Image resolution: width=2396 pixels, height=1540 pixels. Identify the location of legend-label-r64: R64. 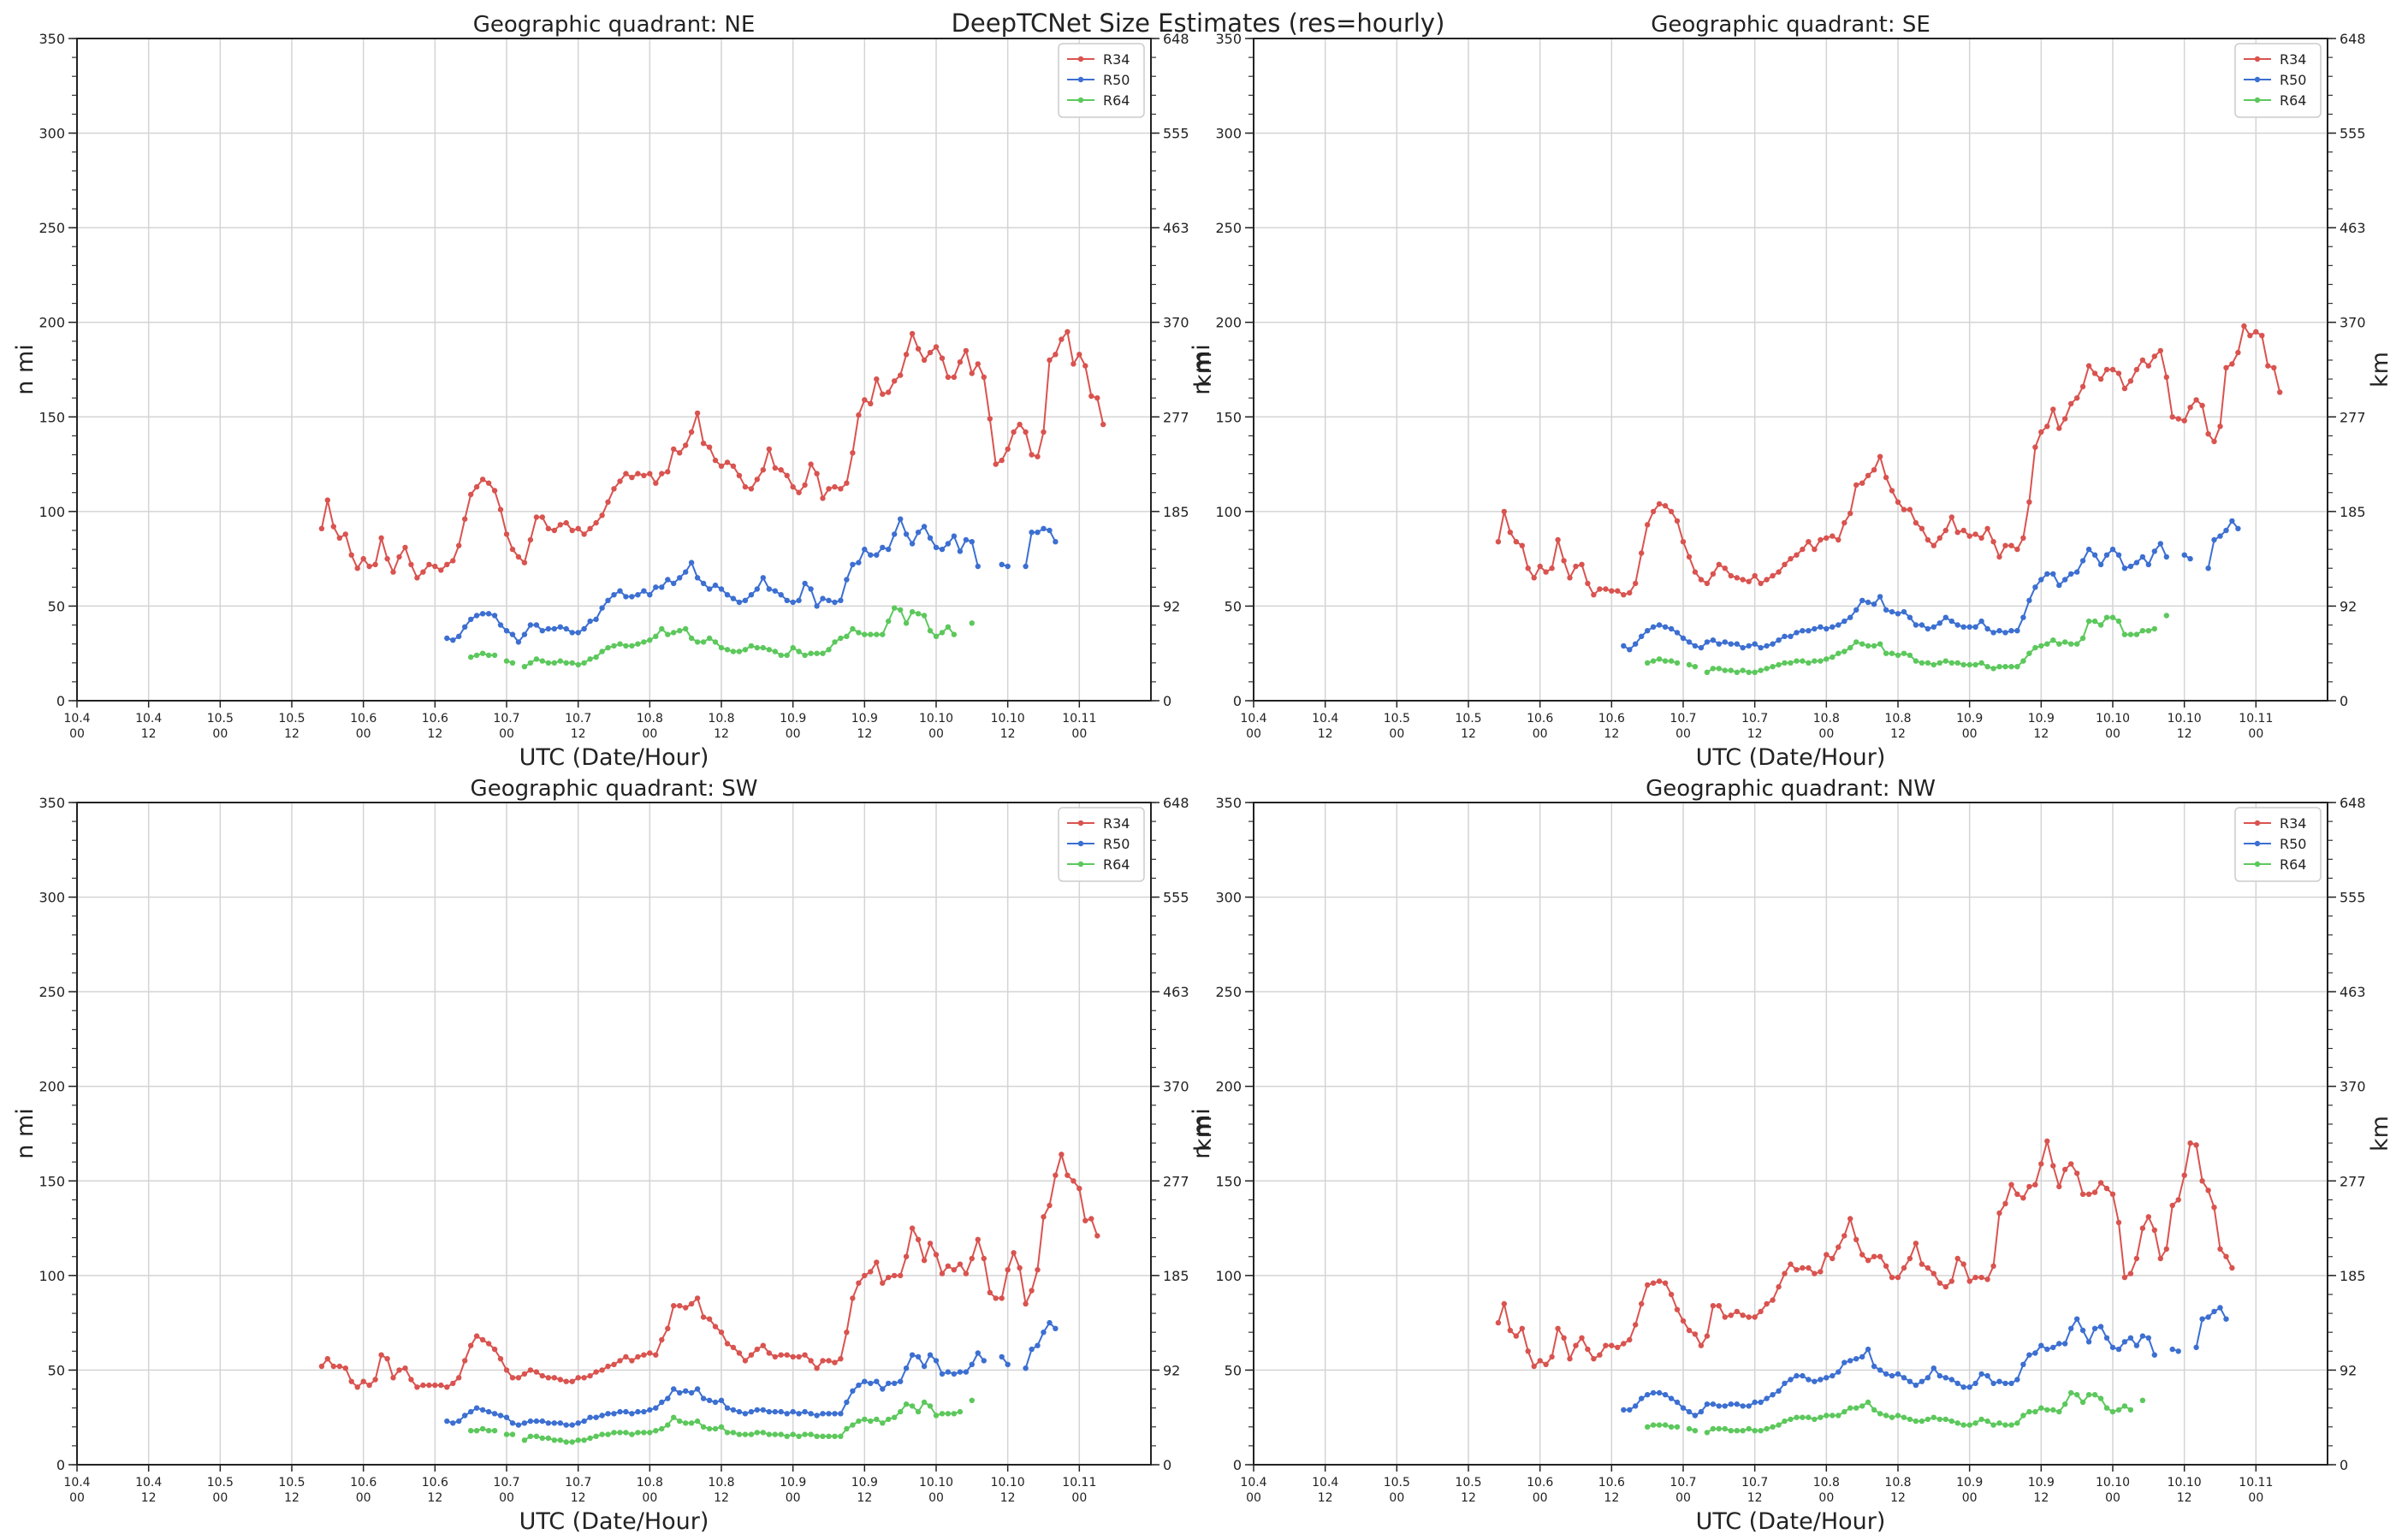
(2293, 864).